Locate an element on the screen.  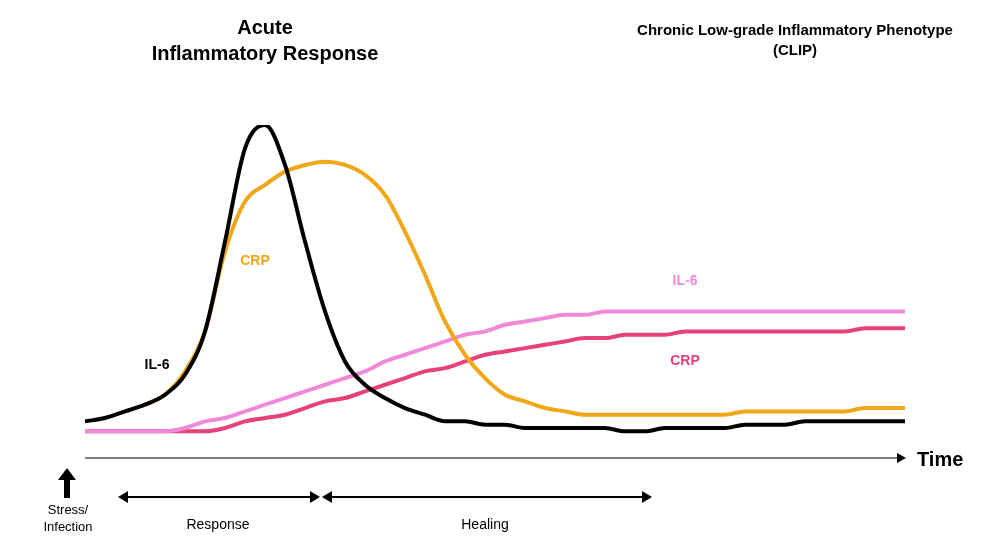
text: Stress/ Infection is located at coordinates (68, 519).